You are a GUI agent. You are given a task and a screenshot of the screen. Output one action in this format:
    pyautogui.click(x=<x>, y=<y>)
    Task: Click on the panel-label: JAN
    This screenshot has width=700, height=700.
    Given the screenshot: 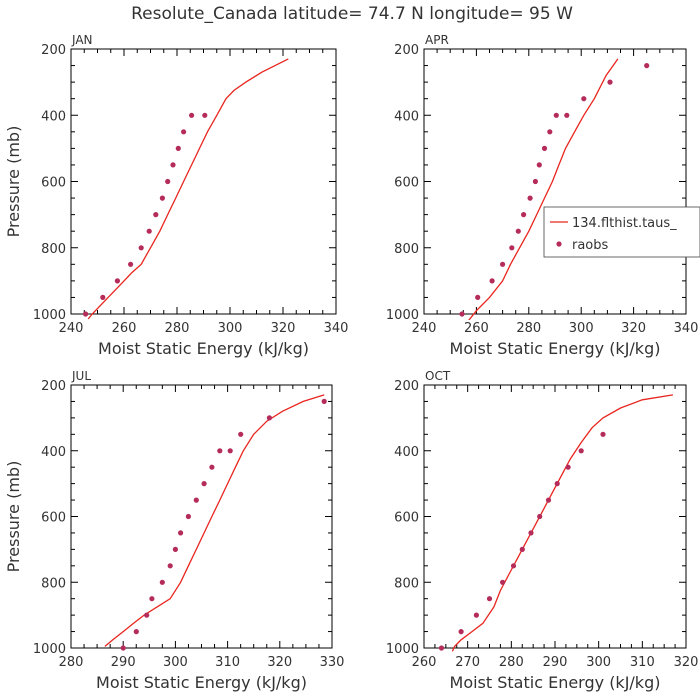 What is the action you would take?
    pyautogui.click(x=82, y=40)
    